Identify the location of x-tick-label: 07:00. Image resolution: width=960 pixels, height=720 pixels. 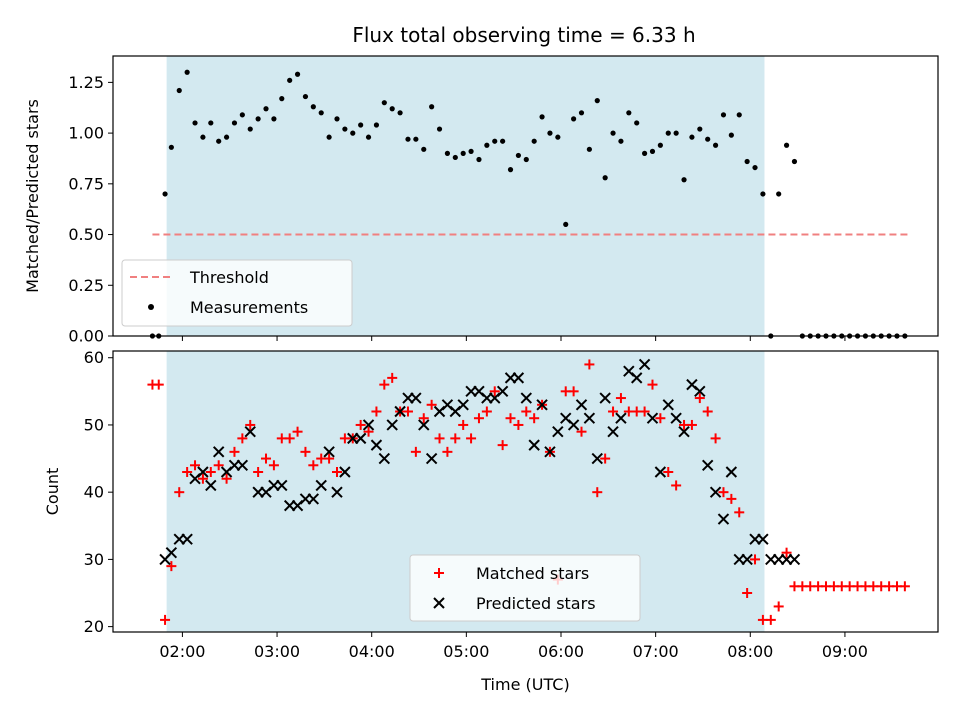
(656, 651).